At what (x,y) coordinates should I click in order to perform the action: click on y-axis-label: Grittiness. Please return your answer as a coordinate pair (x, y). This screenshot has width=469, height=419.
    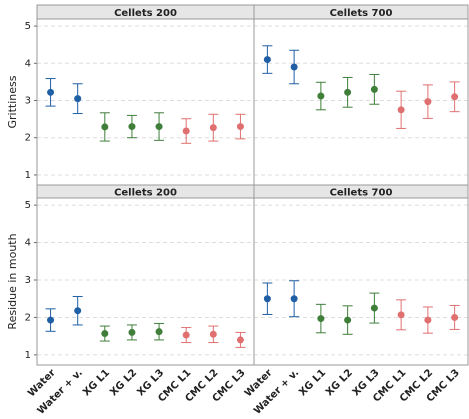
    Looking at the image, I should click on (12, 101).